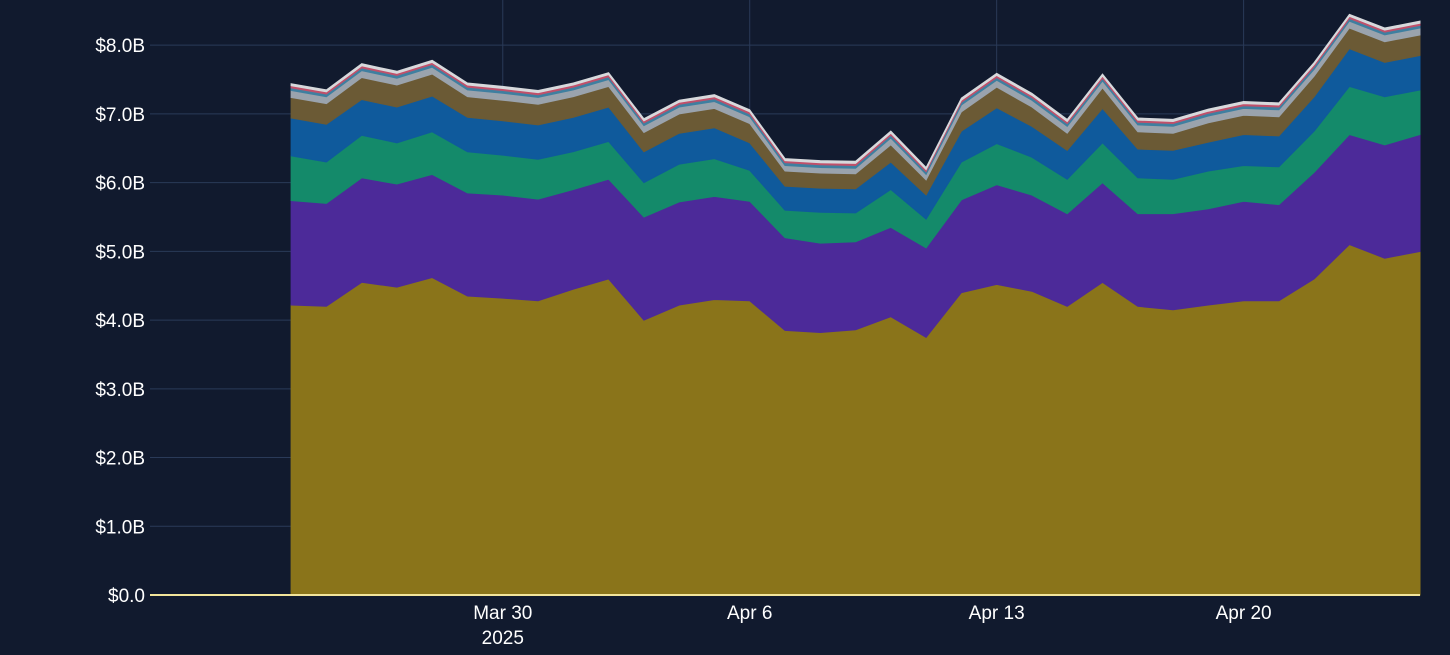  I want to click on y-tick-label: $6.0B, so click(120, 184).